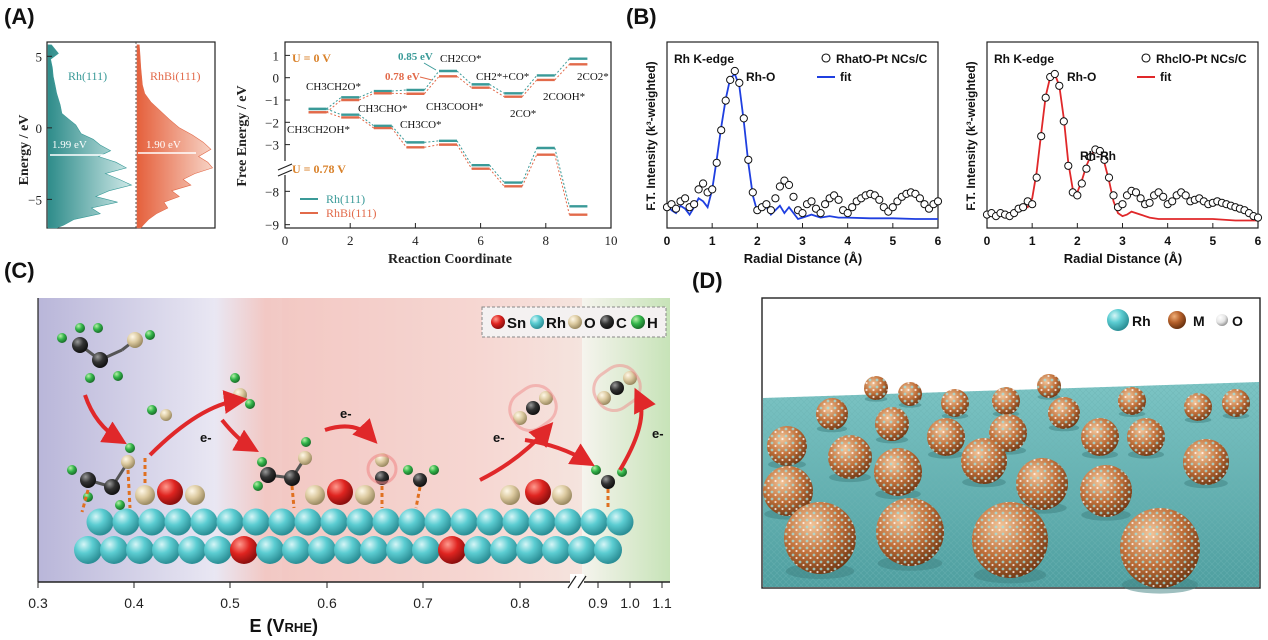  I want to click on ads1-h1, so click(72, 470).